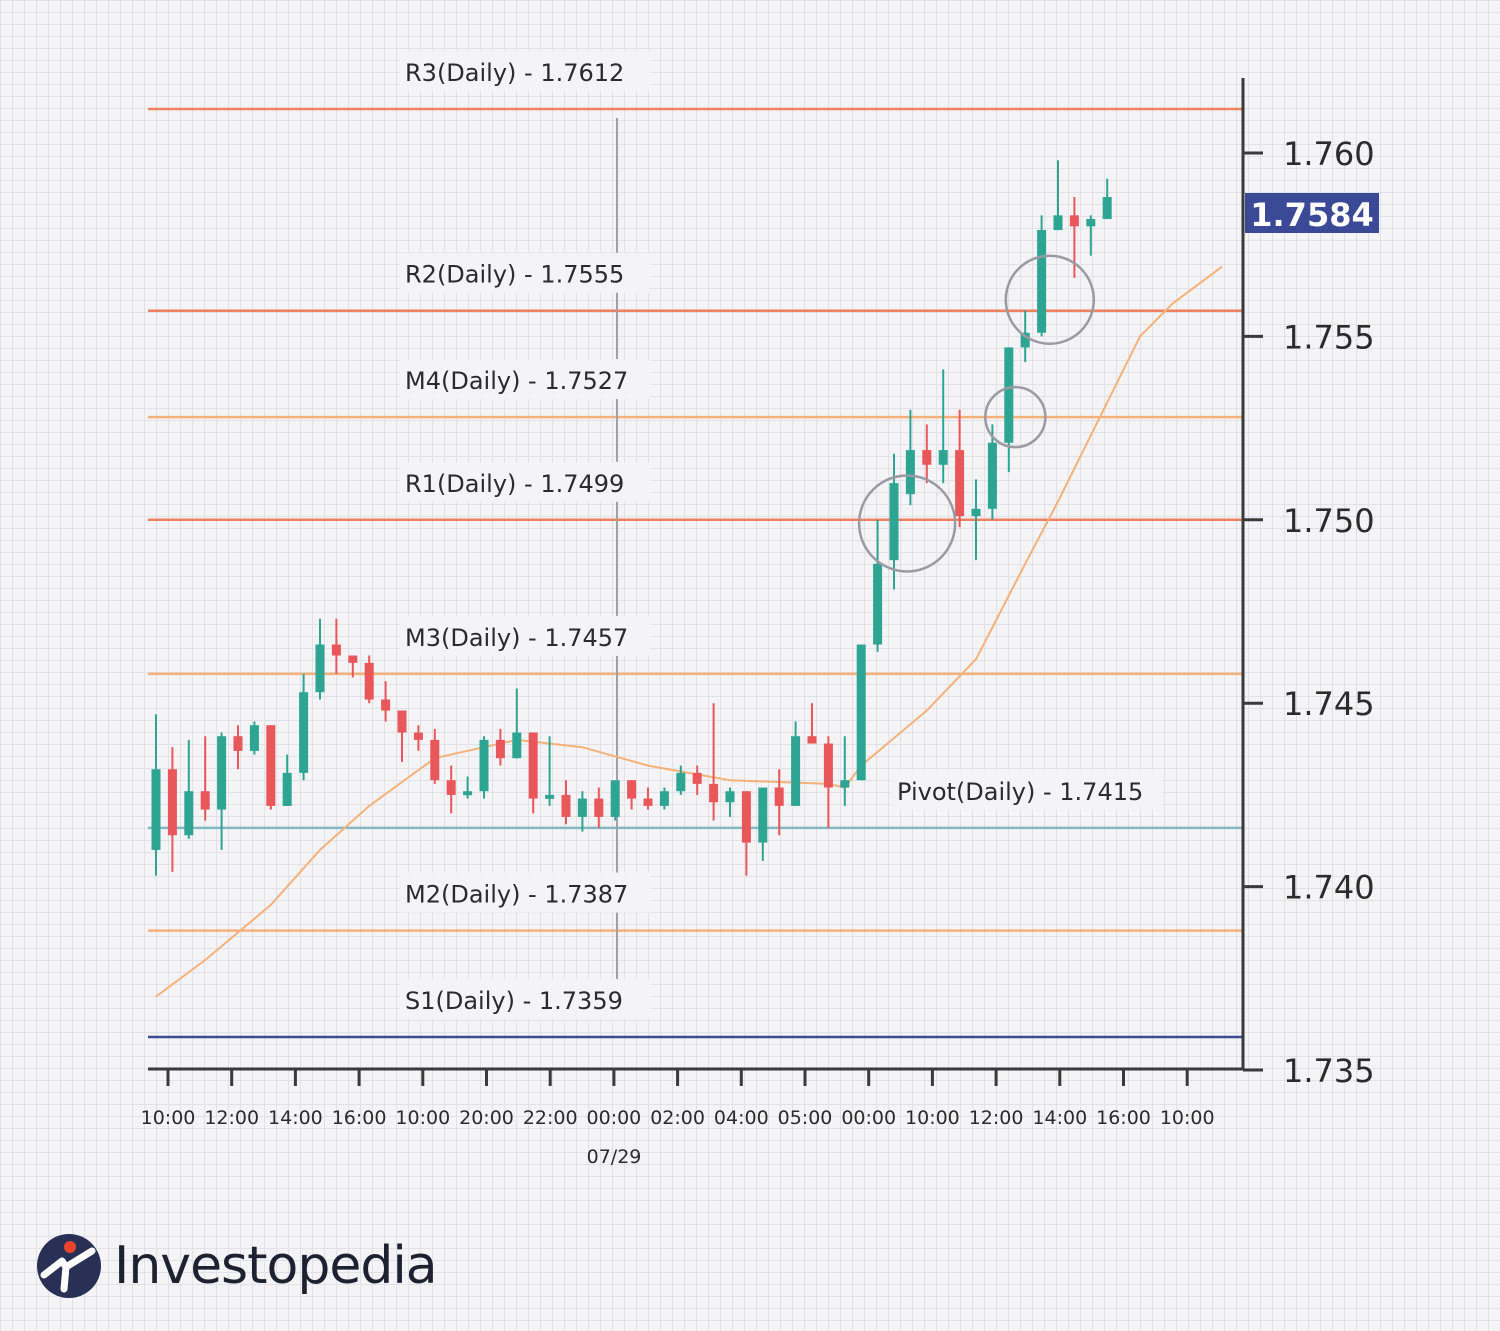 The image size is (1500, 1331). Describe the element at coordinates (168, 1118) in the screenshot. I see `x-tick-label: 10:00` at that location.